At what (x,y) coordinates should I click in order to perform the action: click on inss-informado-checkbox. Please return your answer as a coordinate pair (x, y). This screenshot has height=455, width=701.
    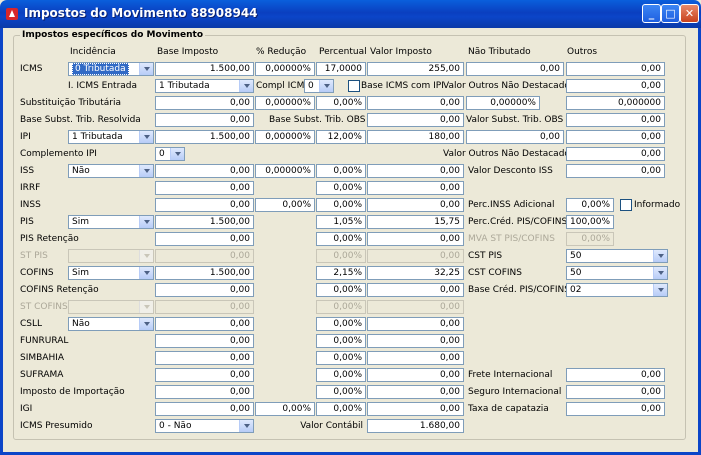
    Looking at the image, I should click on (626, 205).